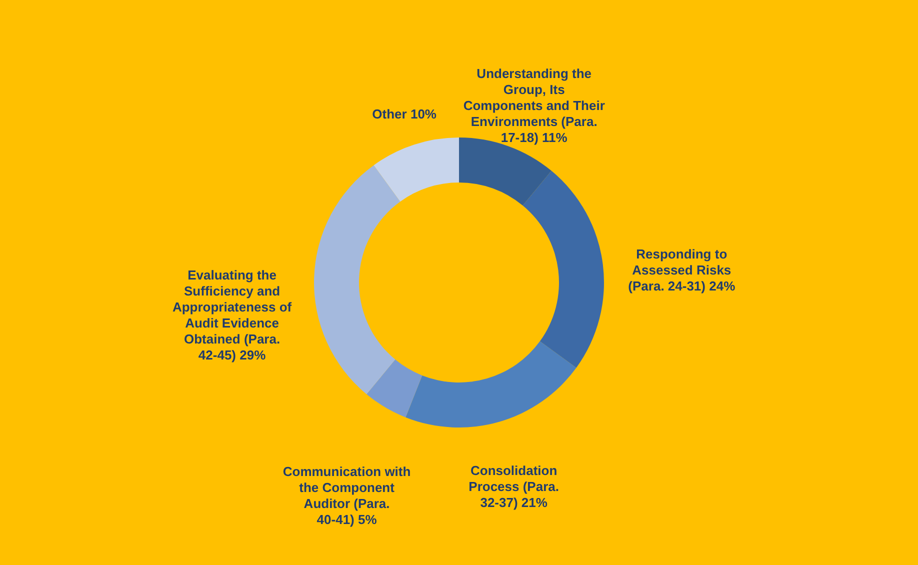  Describe the element at coordinates (682, 270) in the screenshot. I see `slice-label: Responding to Assessed Risks (Para. 24-31) 24%` at that location.